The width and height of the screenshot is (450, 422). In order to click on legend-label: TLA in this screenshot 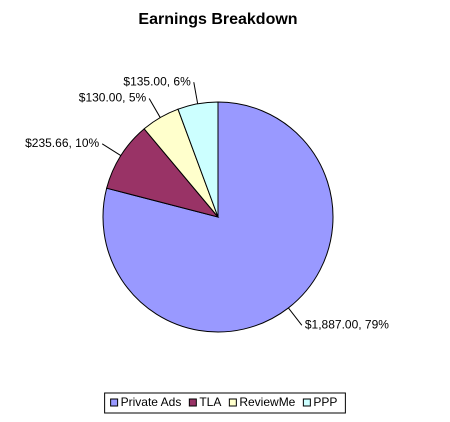, I will do `click(210, 402)`.